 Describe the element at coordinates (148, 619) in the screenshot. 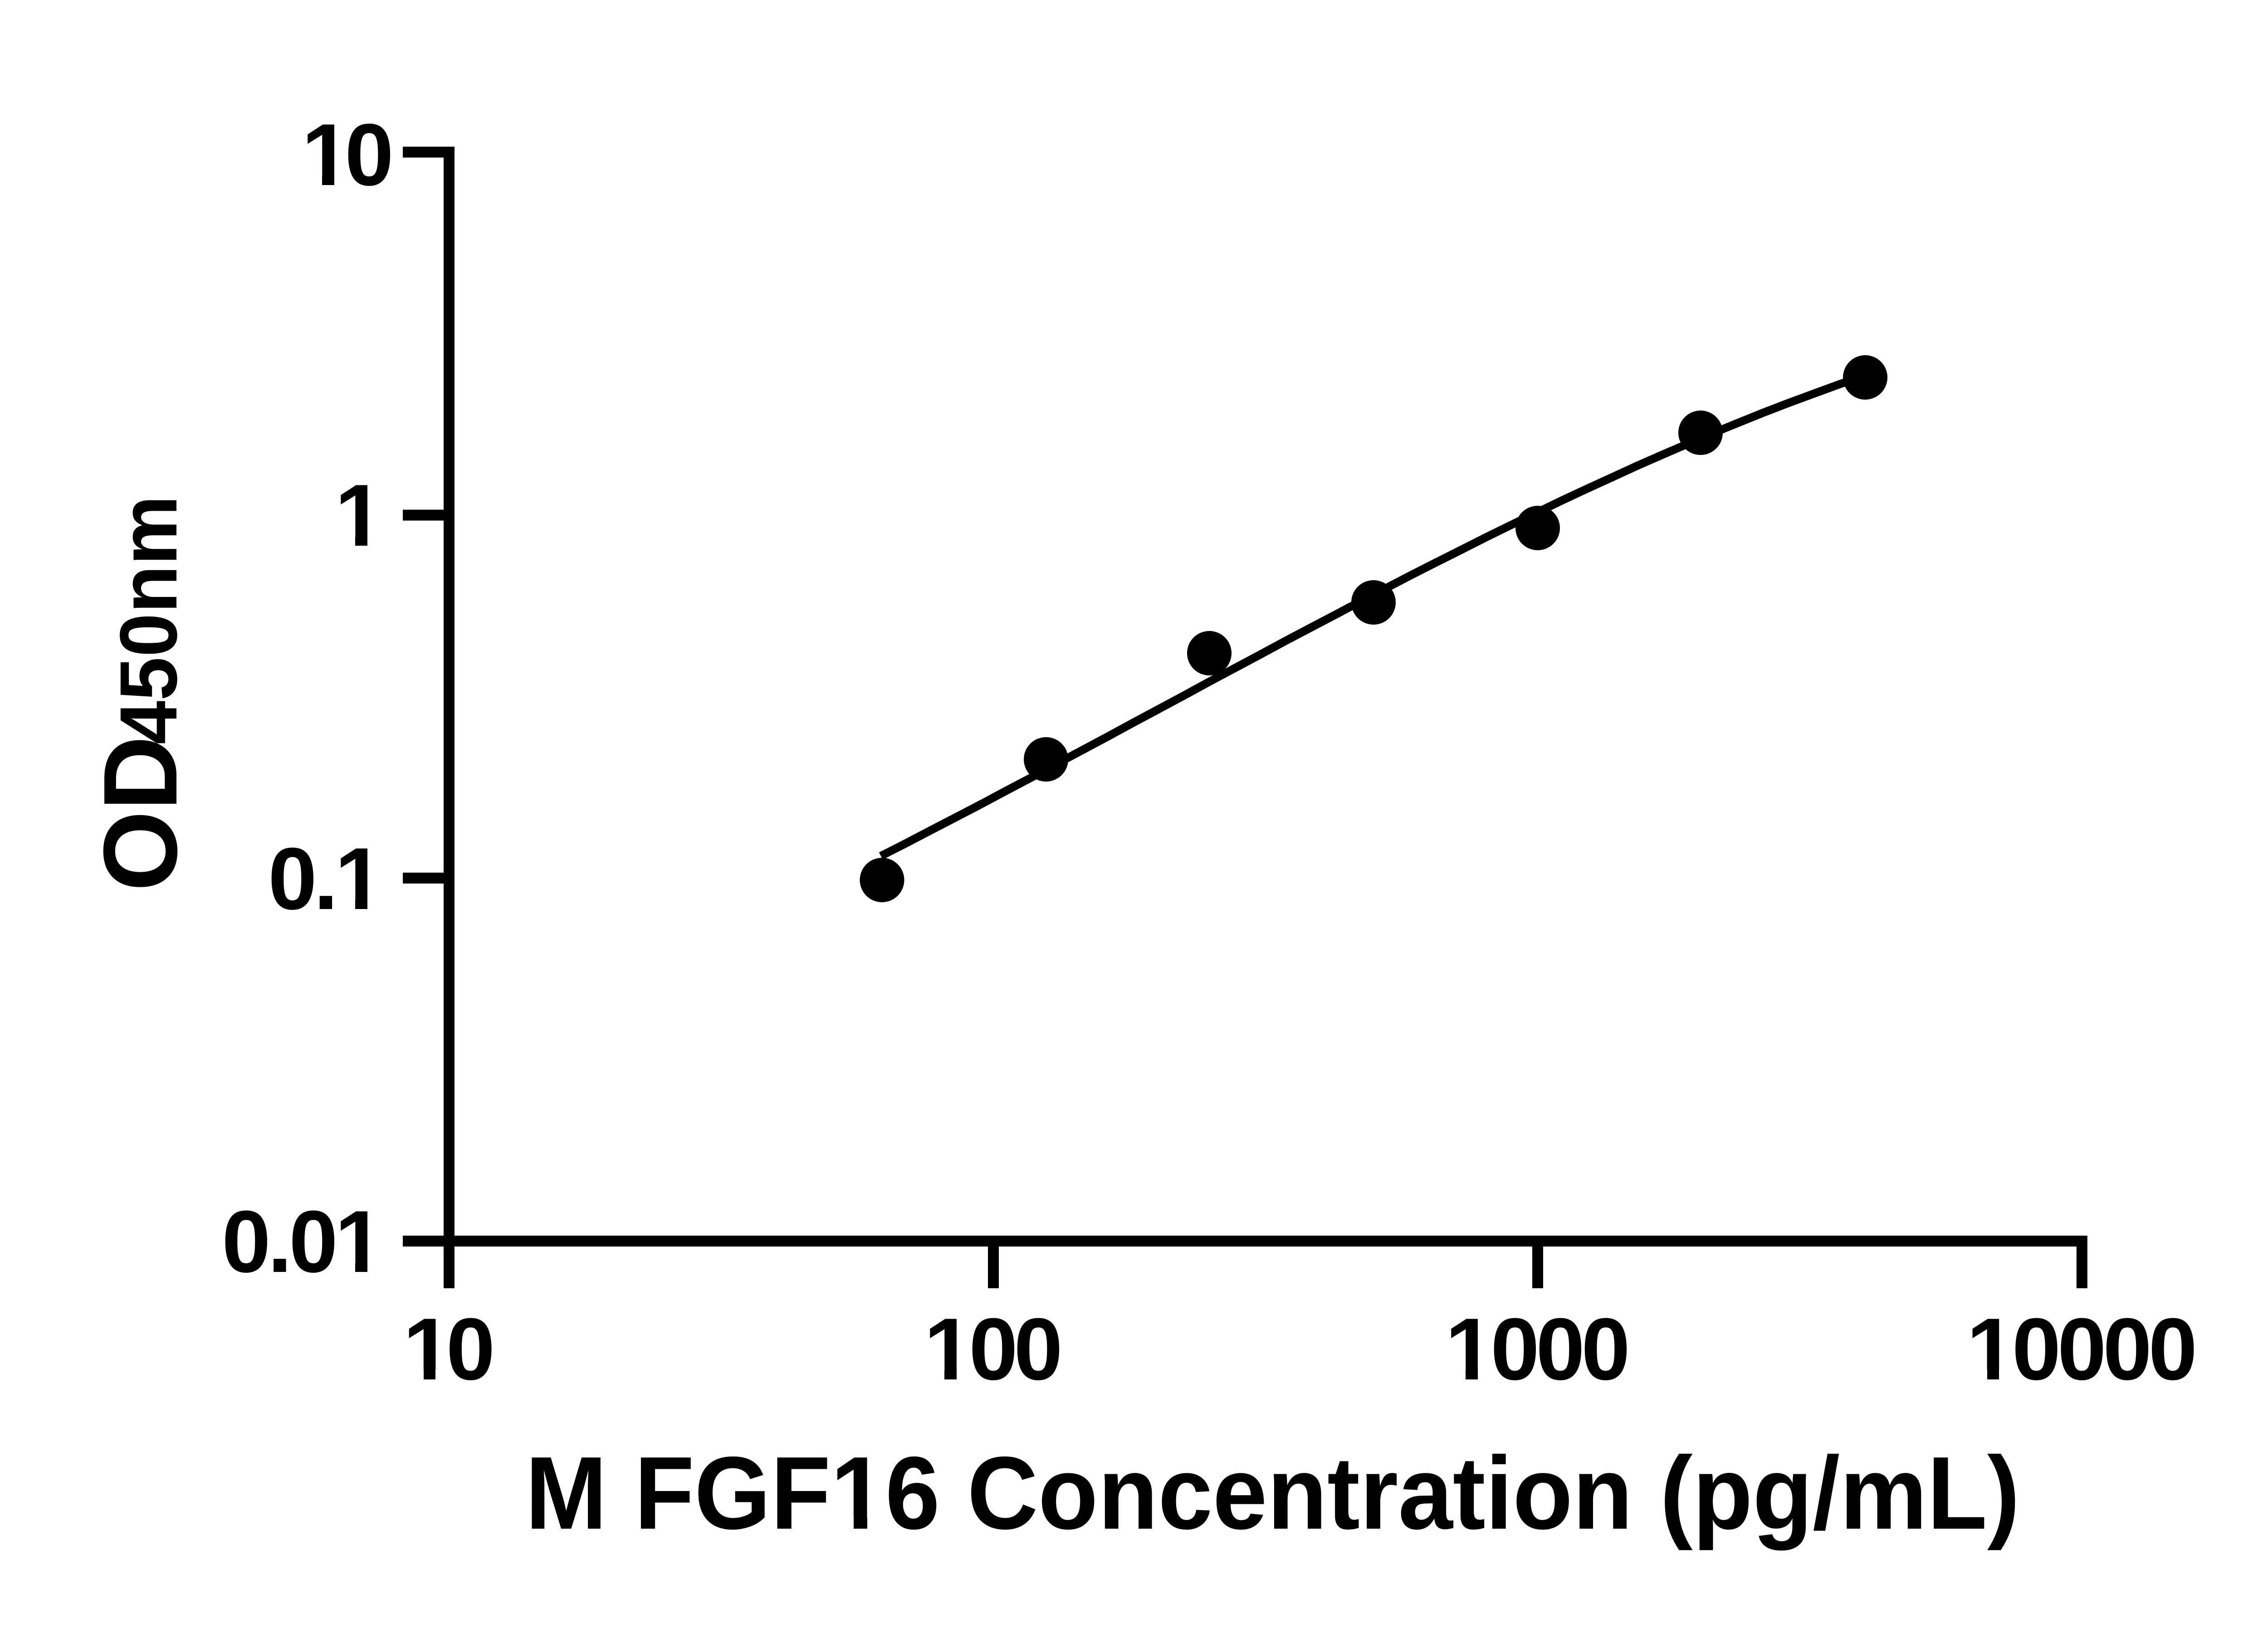

I see `svg-text: 450nm` at that location.